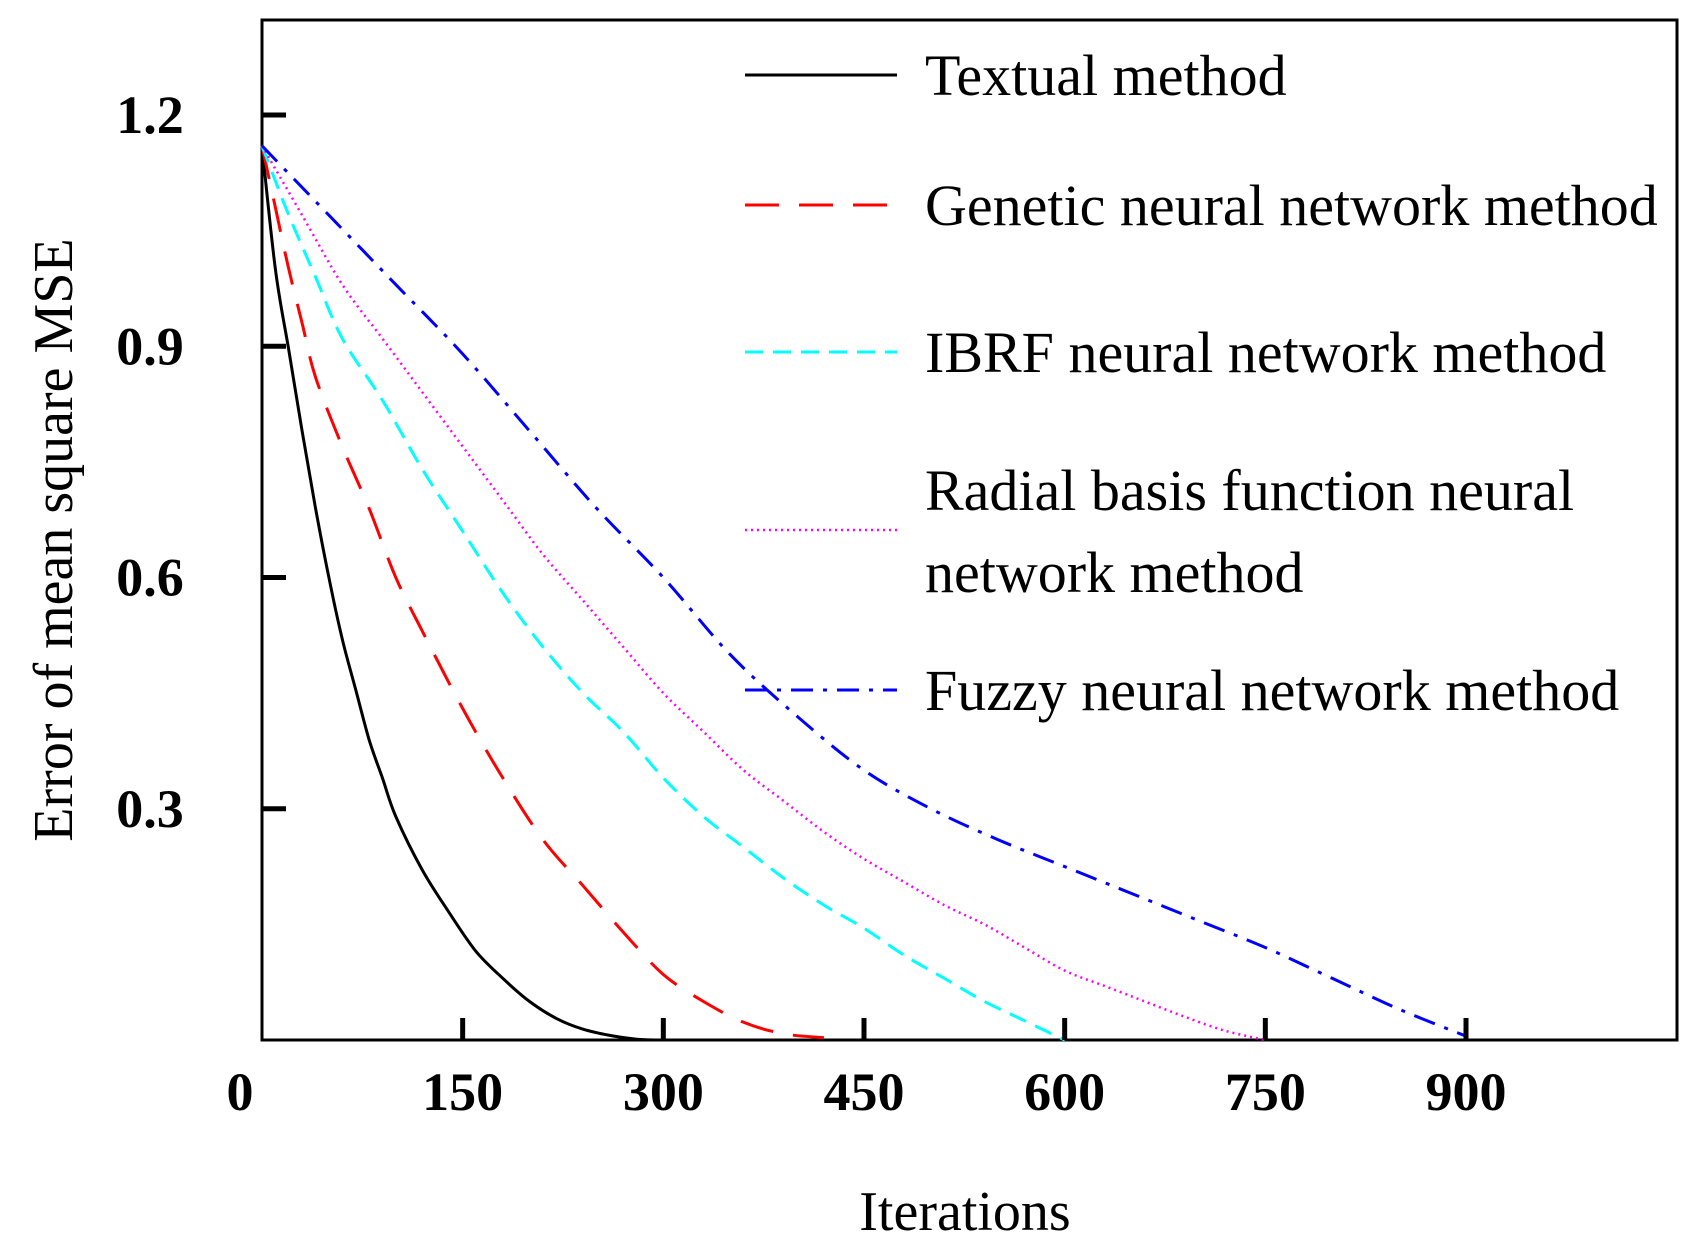 This screenshot has height=1255, width=1691. What do you see at coordinates (150, 578) in the screenshot?
I see `y-tick-label: 0.6` at bounding box center [150, 578].